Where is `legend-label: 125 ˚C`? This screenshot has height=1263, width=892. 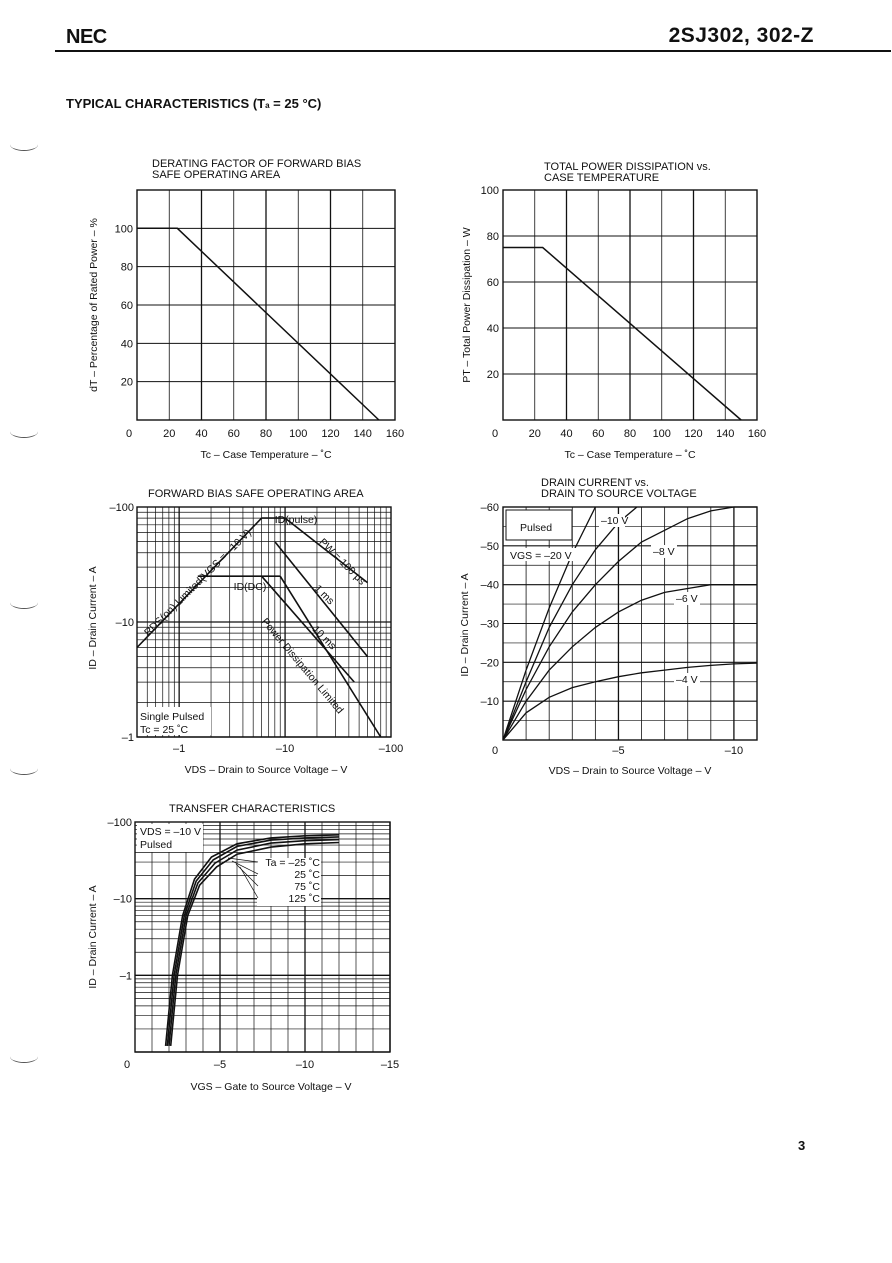
legend-label: 125 ˚C is located at coordinates (304, 899).